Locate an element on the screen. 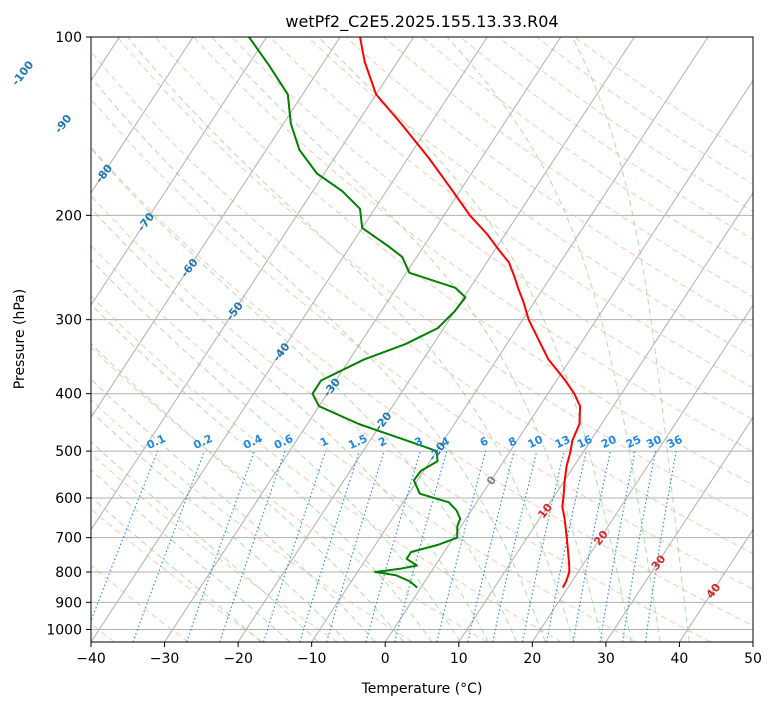  x-tick-label: 20 is located at coordinates (532, 659).